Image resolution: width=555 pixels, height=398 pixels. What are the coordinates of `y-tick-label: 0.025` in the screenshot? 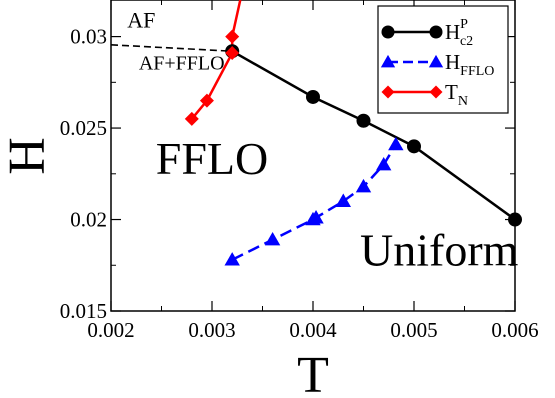 It's located at (83, 128).